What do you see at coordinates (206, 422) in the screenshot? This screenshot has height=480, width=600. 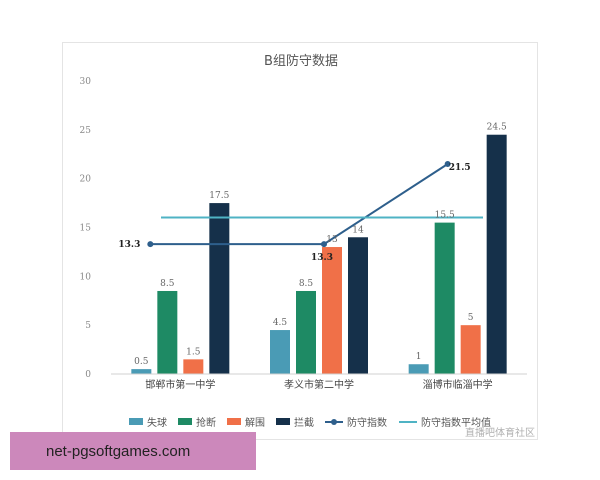 I see `legend-label: 抢断` at bounding box center [206, 422].